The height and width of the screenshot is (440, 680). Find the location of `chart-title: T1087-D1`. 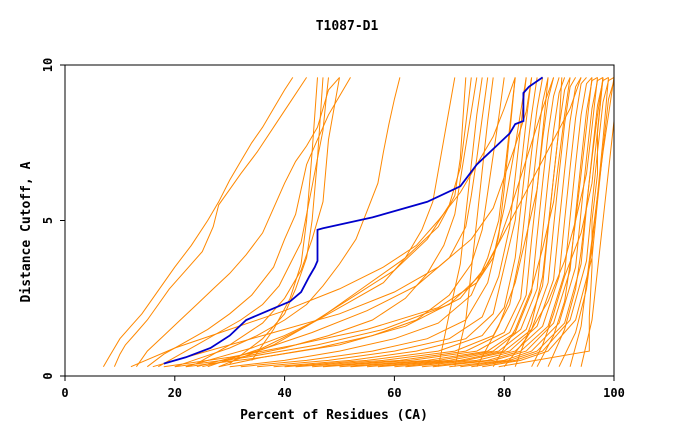

chart-title: T1087-D1 is located at coordinates (347, 26).